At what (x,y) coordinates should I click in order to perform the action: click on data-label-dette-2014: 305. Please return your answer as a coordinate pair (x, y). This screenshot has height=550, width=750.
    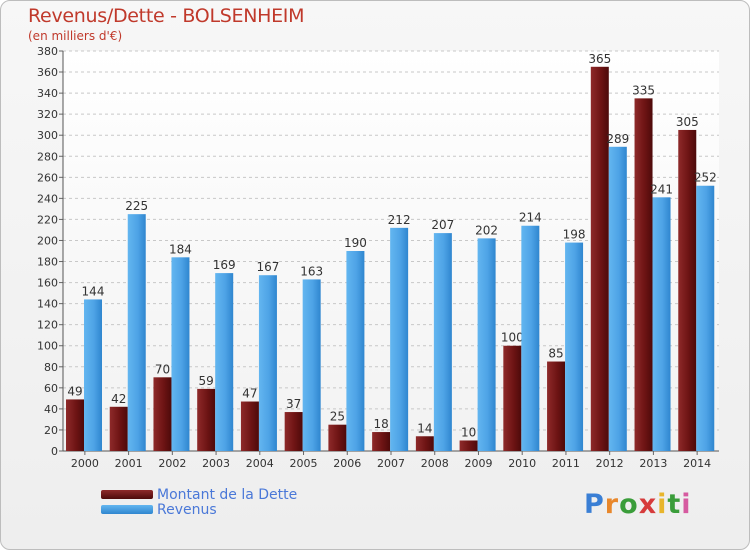
    Looking at the image, I should click on (687, 122).